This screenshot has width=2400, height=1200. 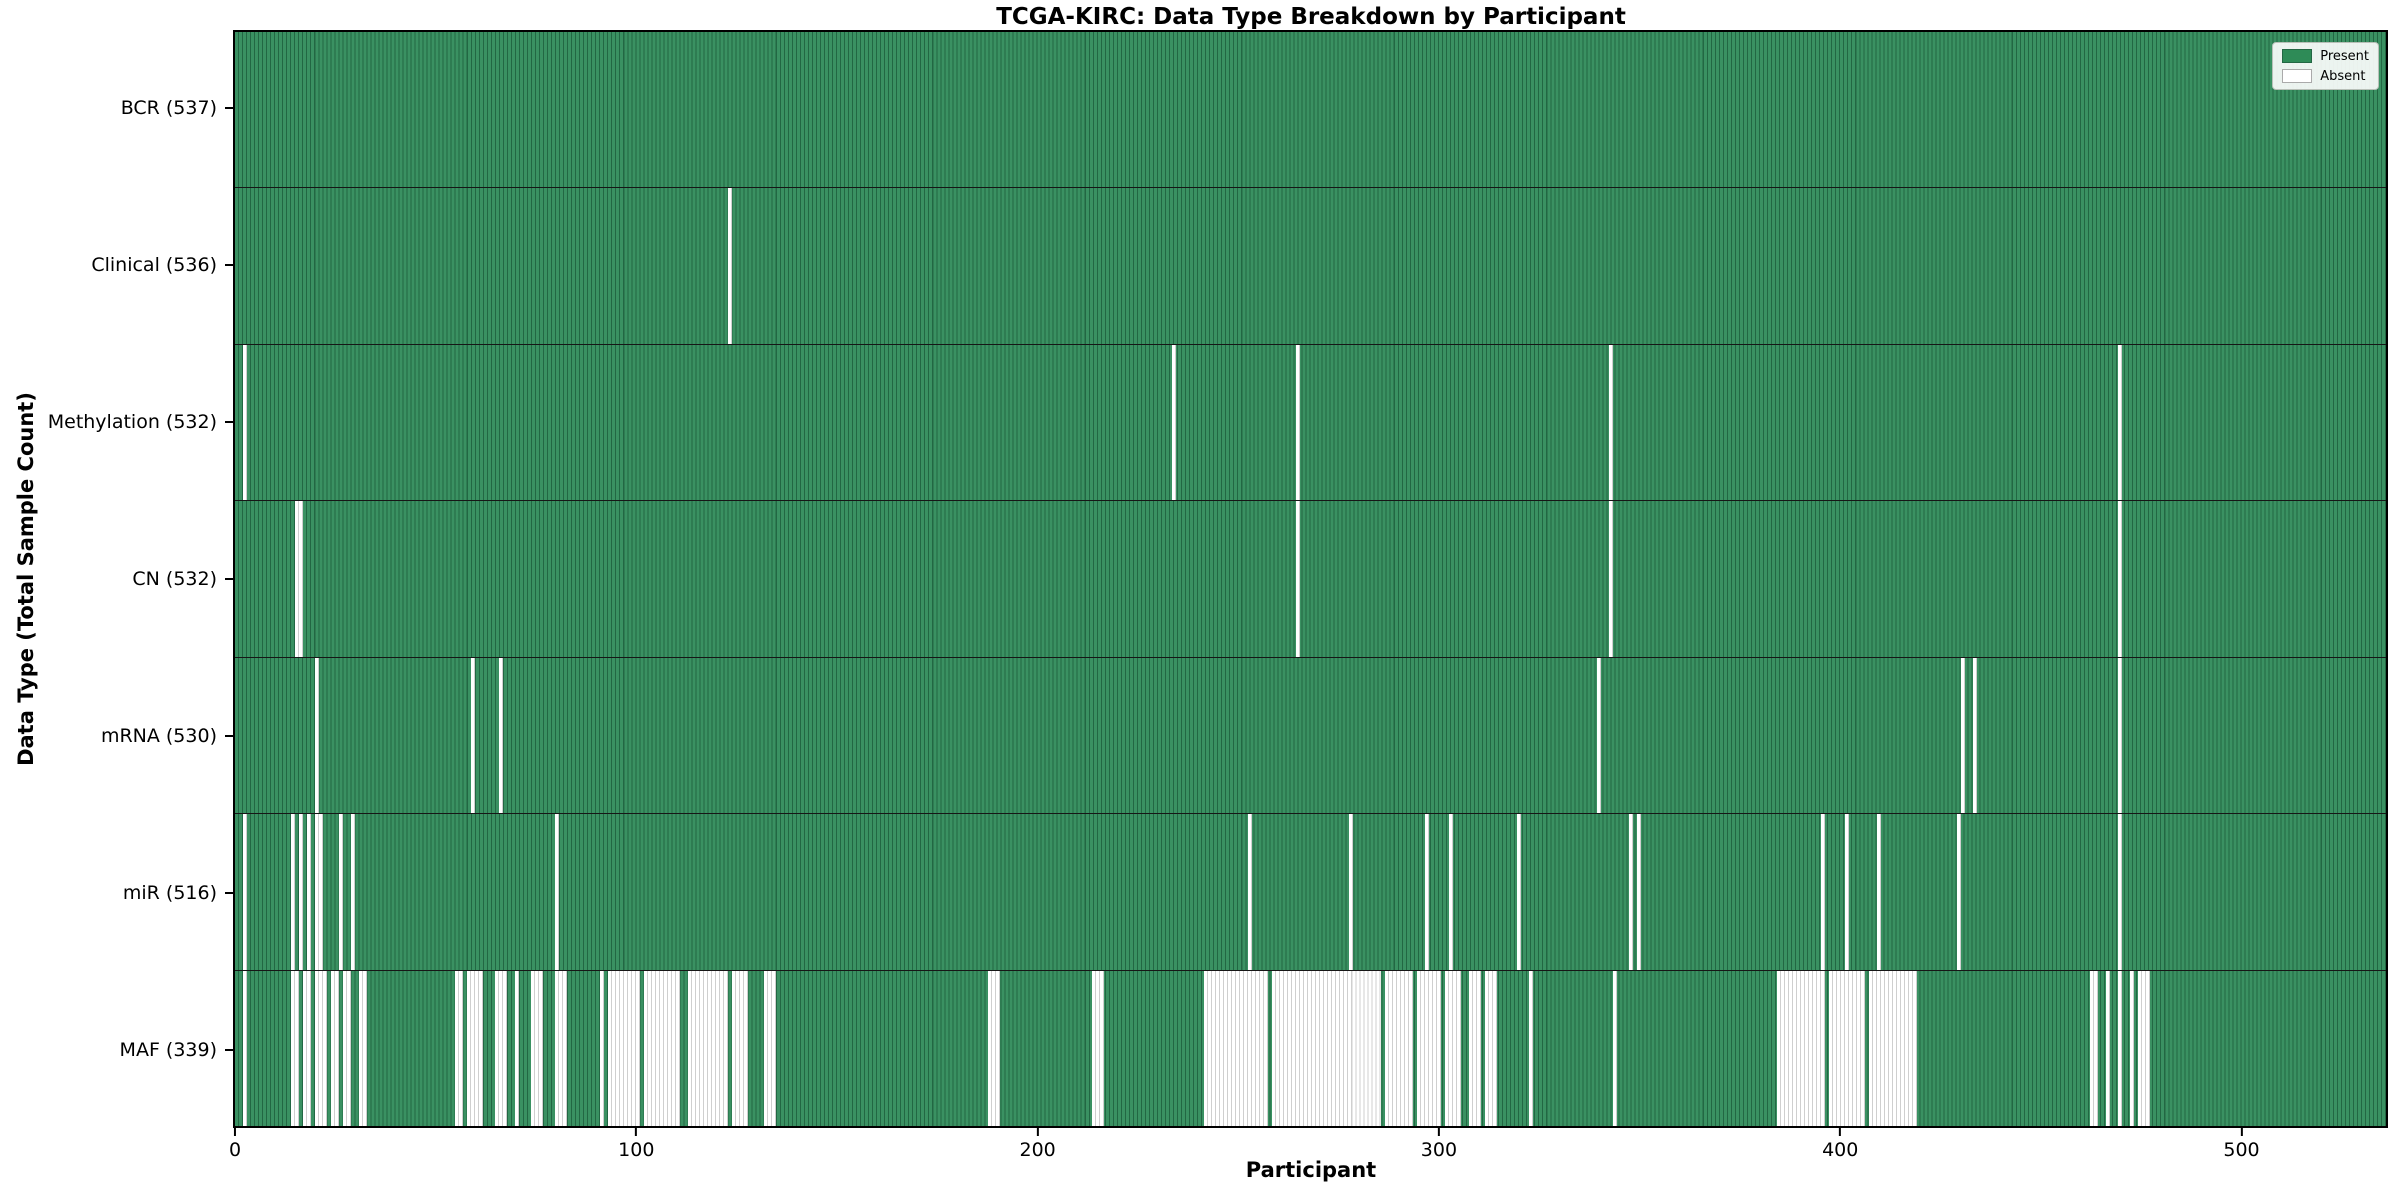 I want to click on legend: Present Absent, so click(x=2325, y=66).